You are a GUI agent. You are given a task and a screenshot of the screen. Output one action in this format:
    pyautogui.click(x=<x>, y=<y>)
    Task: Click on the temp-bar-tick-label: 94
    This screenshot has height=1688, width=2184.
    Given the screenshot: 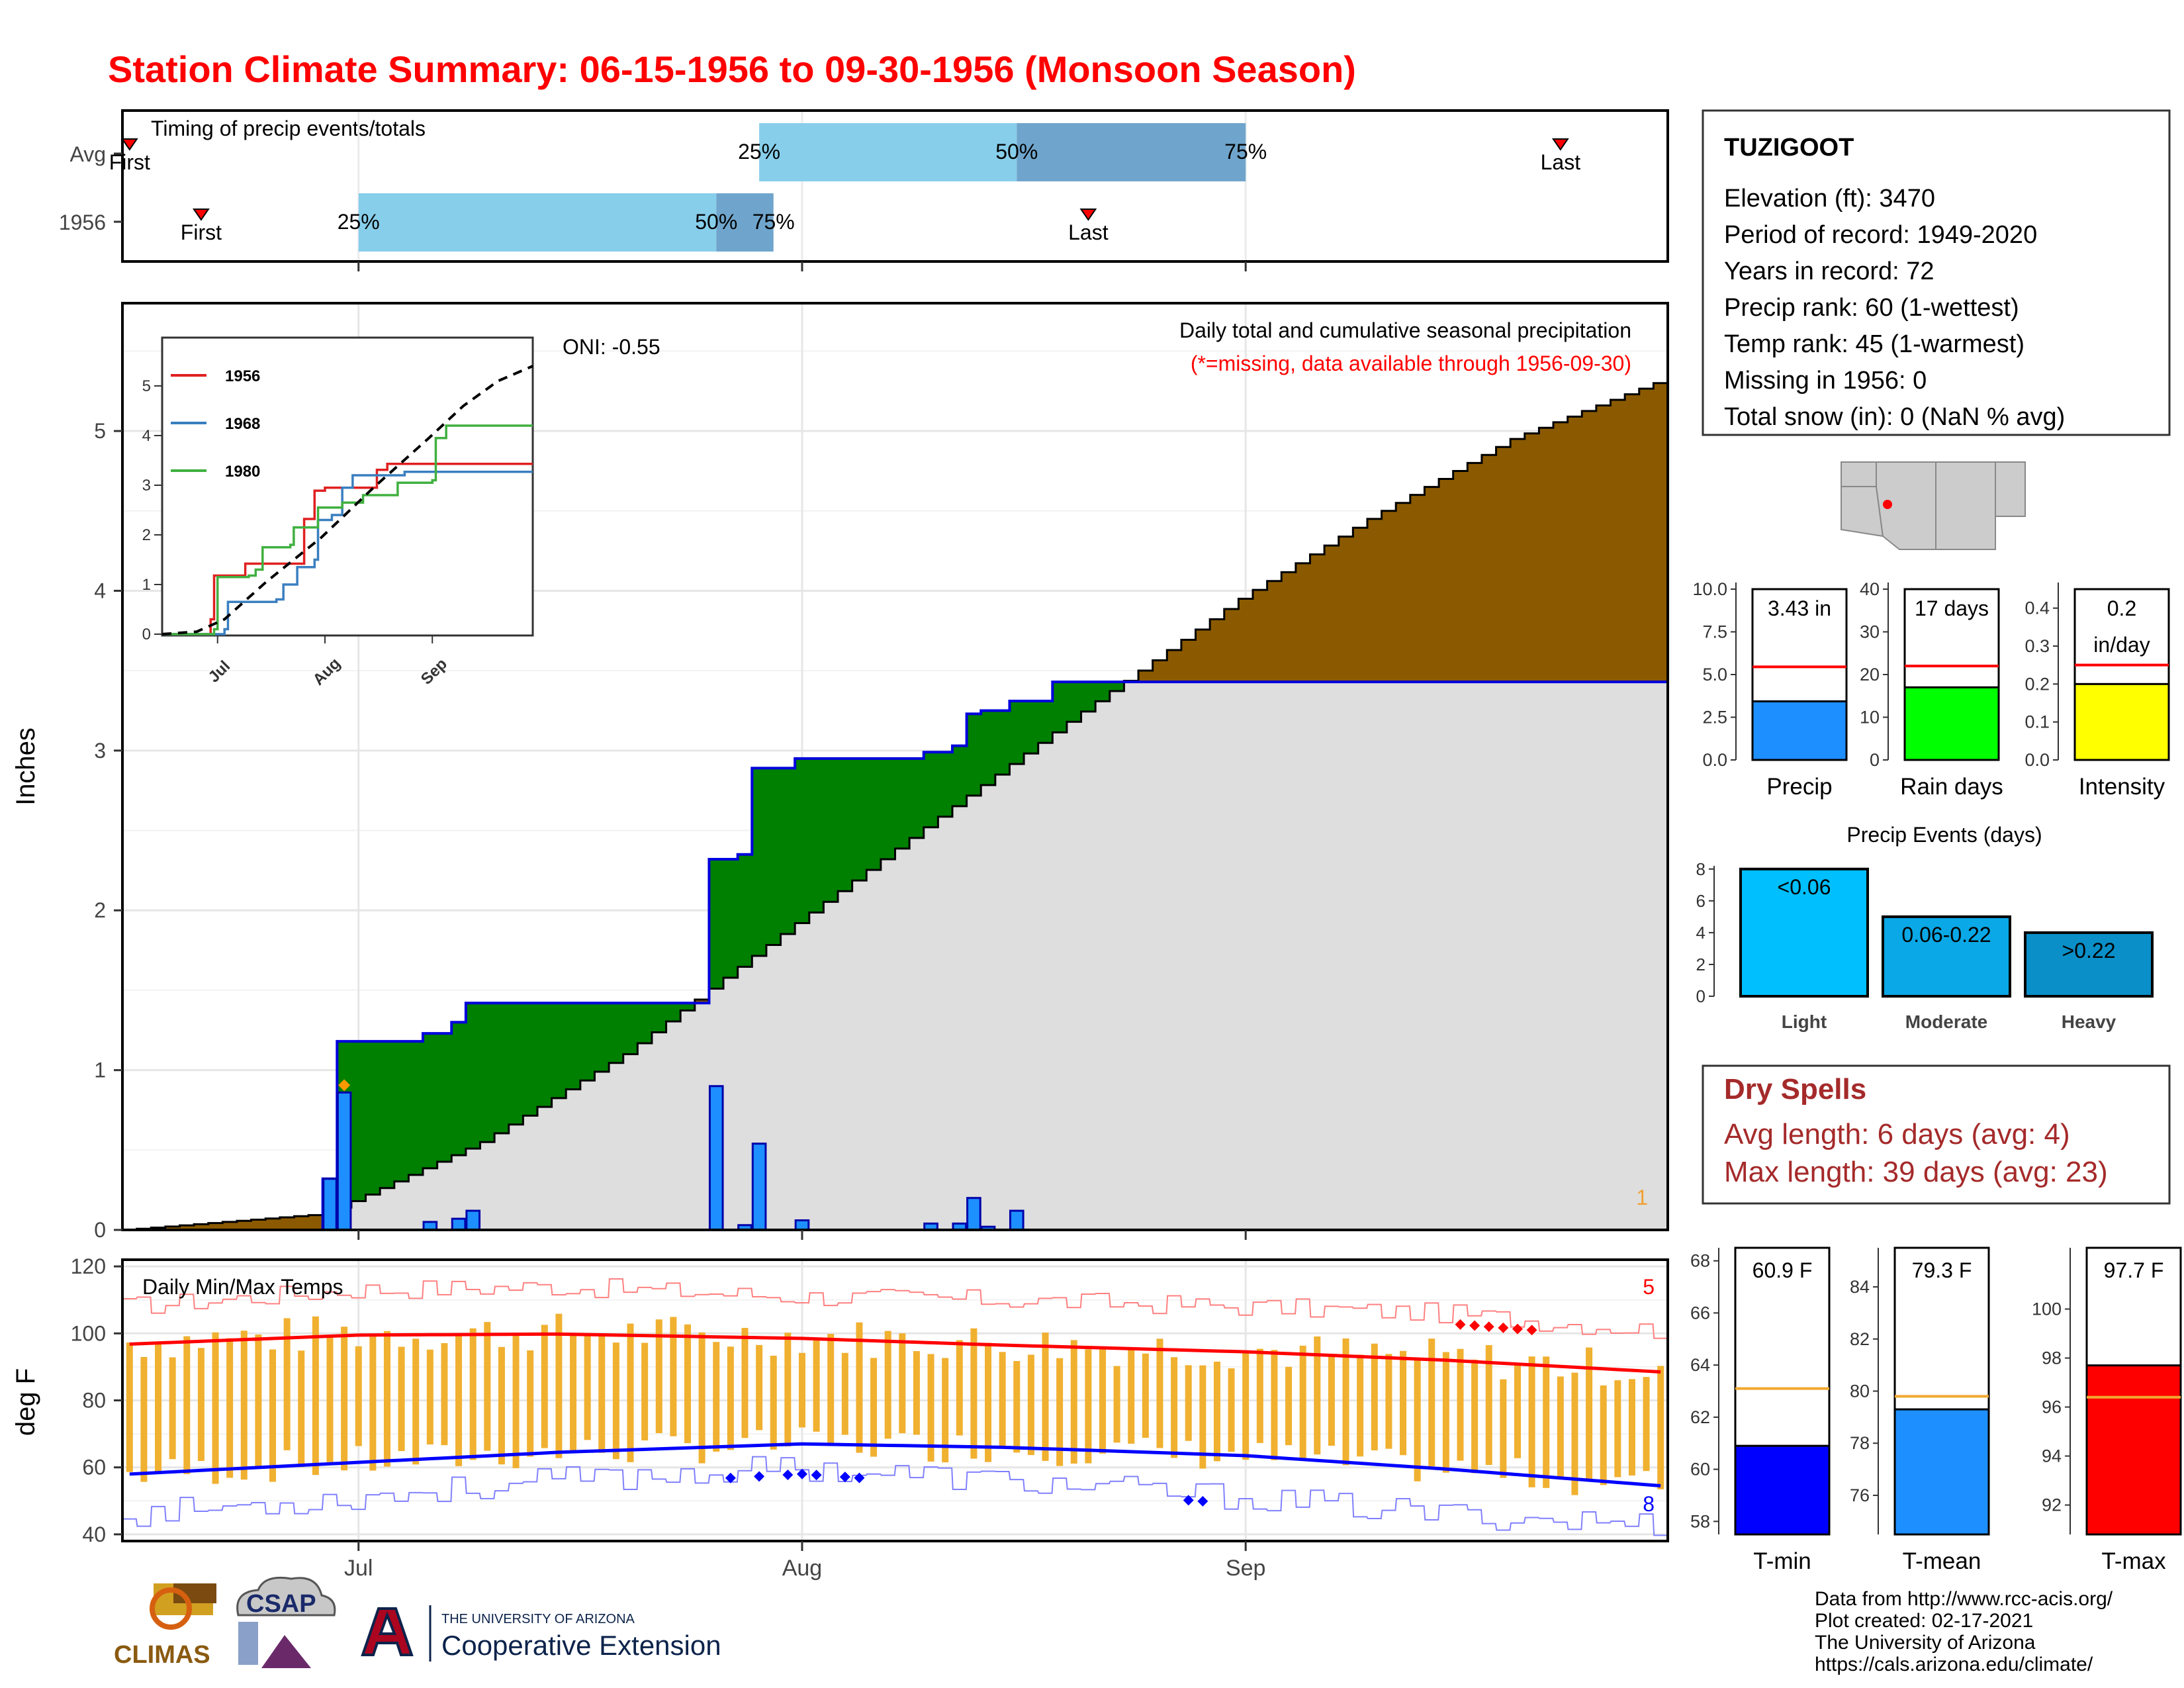 What is the action you would take?
    pyautogui.click(x=2052, y=1456)
    